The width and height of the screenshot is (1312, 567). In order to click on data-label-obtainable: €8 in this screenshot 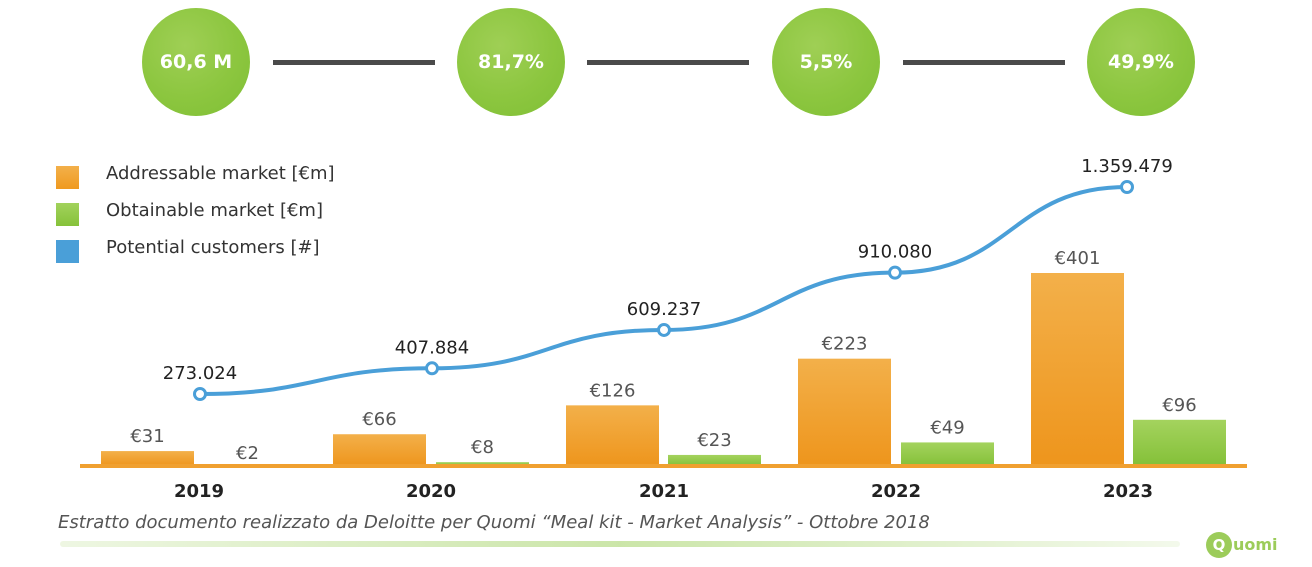, I will do `click(482, 447)`.